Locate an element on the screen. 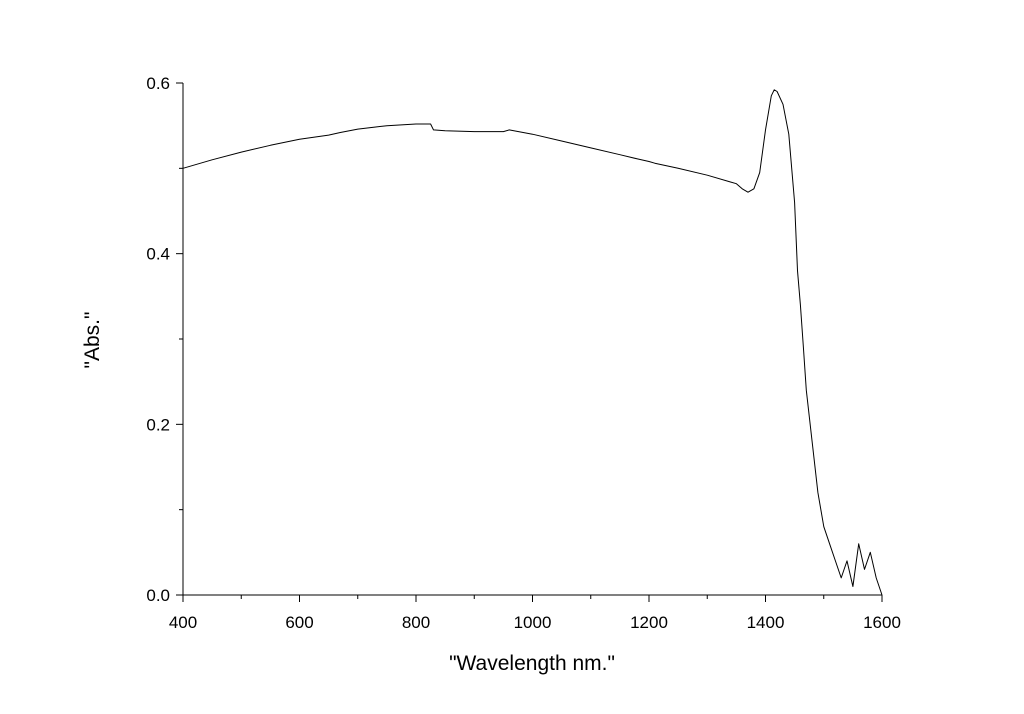  x-tick-label: 1200 is located at coordinates (649, 622).